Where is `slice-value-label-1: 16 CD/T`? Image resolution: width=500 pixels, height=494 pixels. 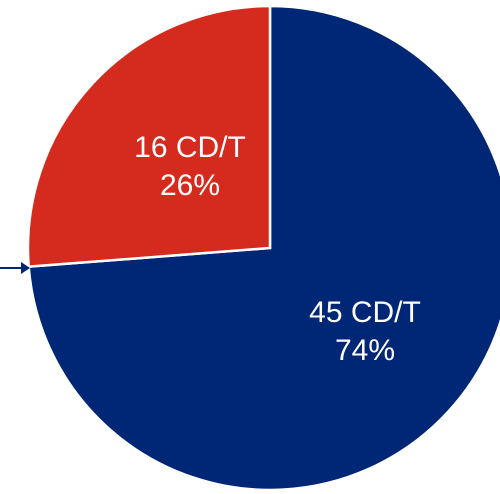
slice-value-label-1: 16 CD/T is located at coordinates (190, 147).